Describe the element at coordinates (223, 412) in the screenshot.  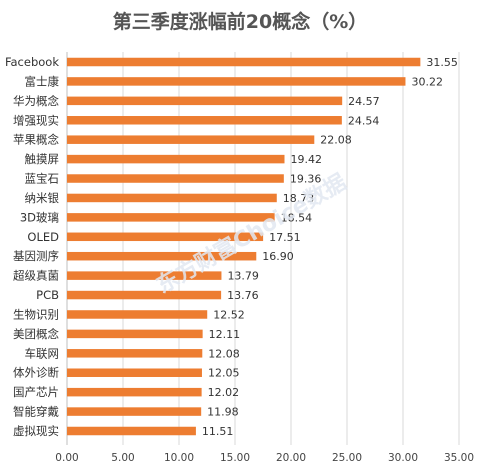
I see `value-label: 11.98` at that location.